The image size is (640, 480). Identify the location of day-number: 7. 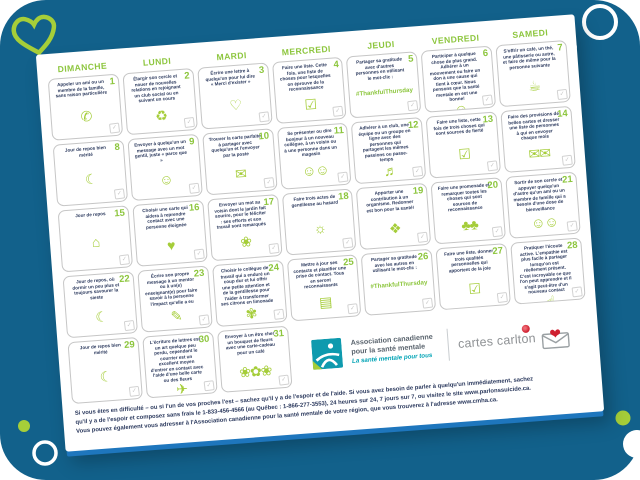
(560, 48).